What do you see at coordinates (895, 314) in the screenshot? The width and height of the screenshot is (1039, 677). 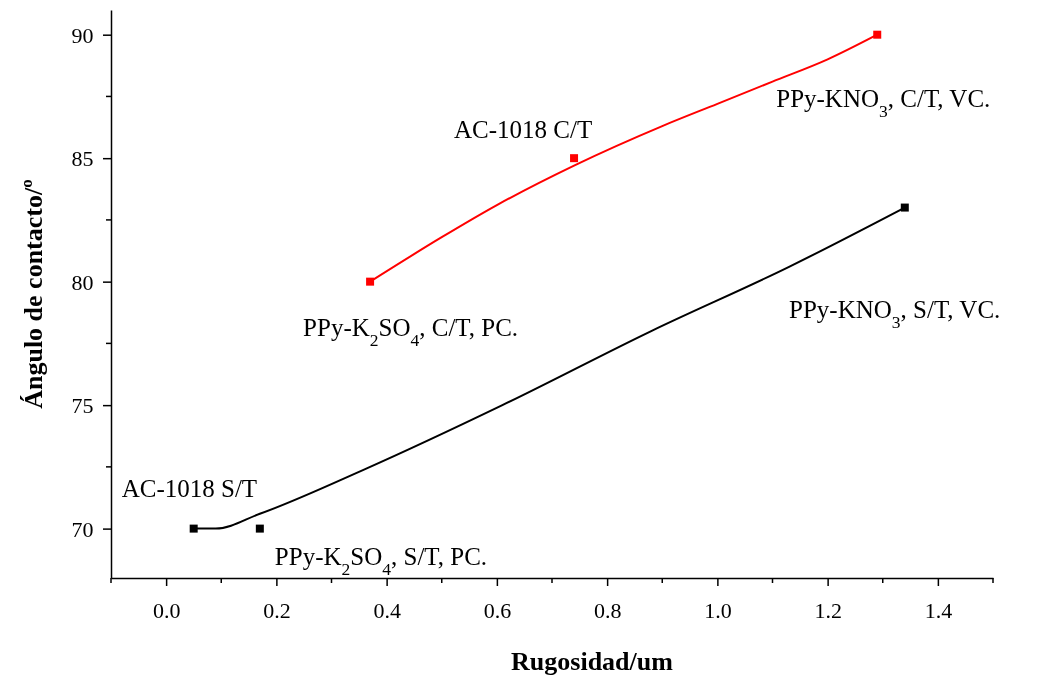 I see `annotation: PPy-KNO$_{3}$, S/T, VC.` at bounding box center [895, 314].